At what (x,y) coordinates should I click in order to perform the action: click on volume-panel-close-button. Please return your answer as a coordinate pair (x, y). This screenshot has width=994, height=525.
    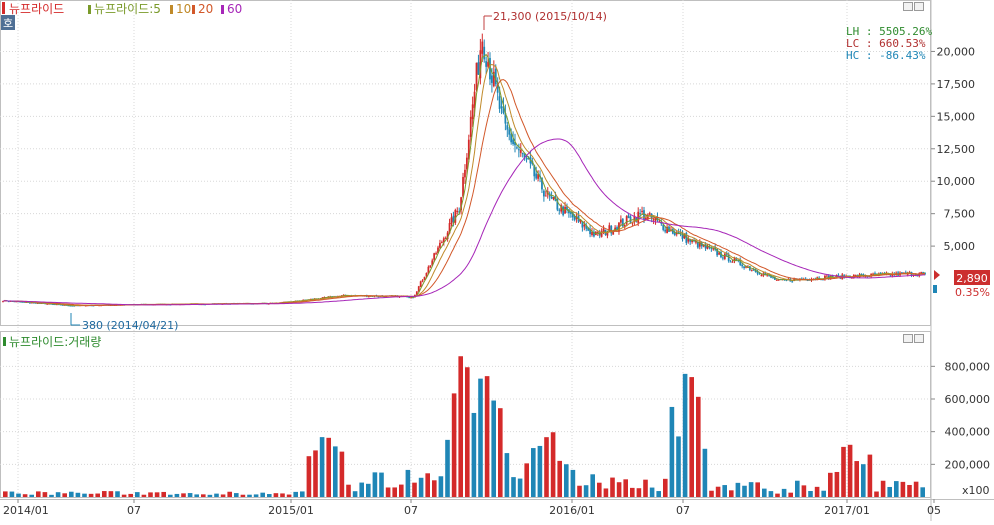
    Looking at the image, I should click on (919, 338).